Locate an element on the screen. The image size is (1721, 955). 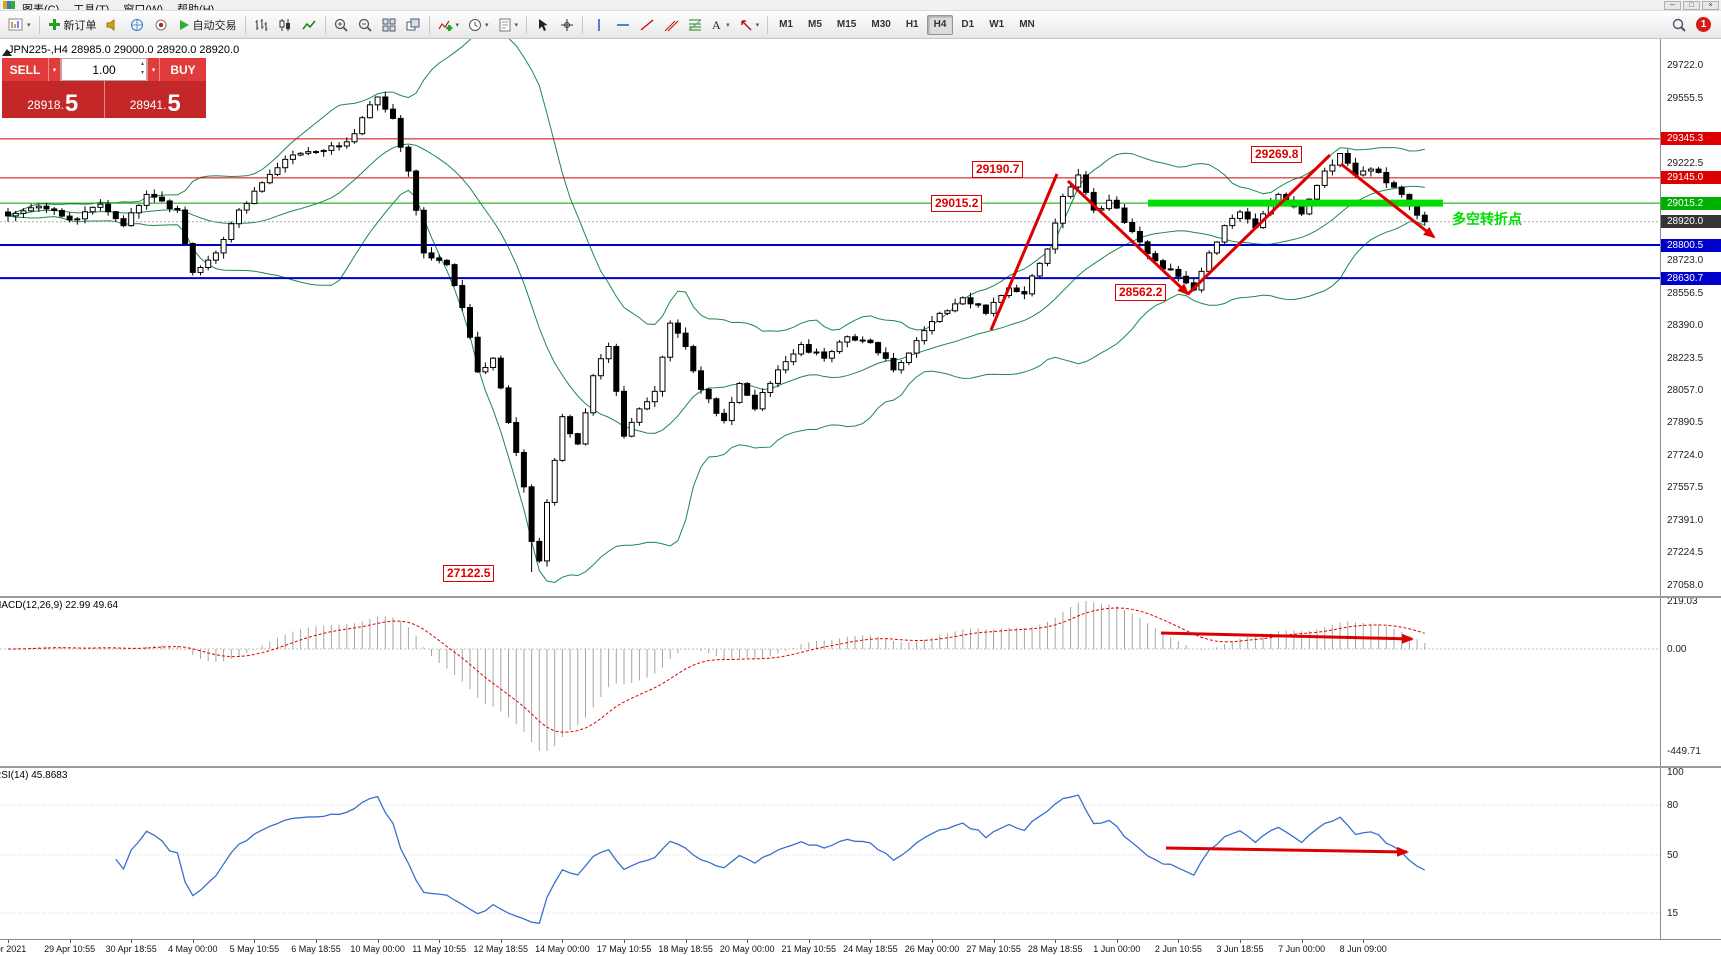
bid-price: 28918. 5 is located at coordinates (53, 99).